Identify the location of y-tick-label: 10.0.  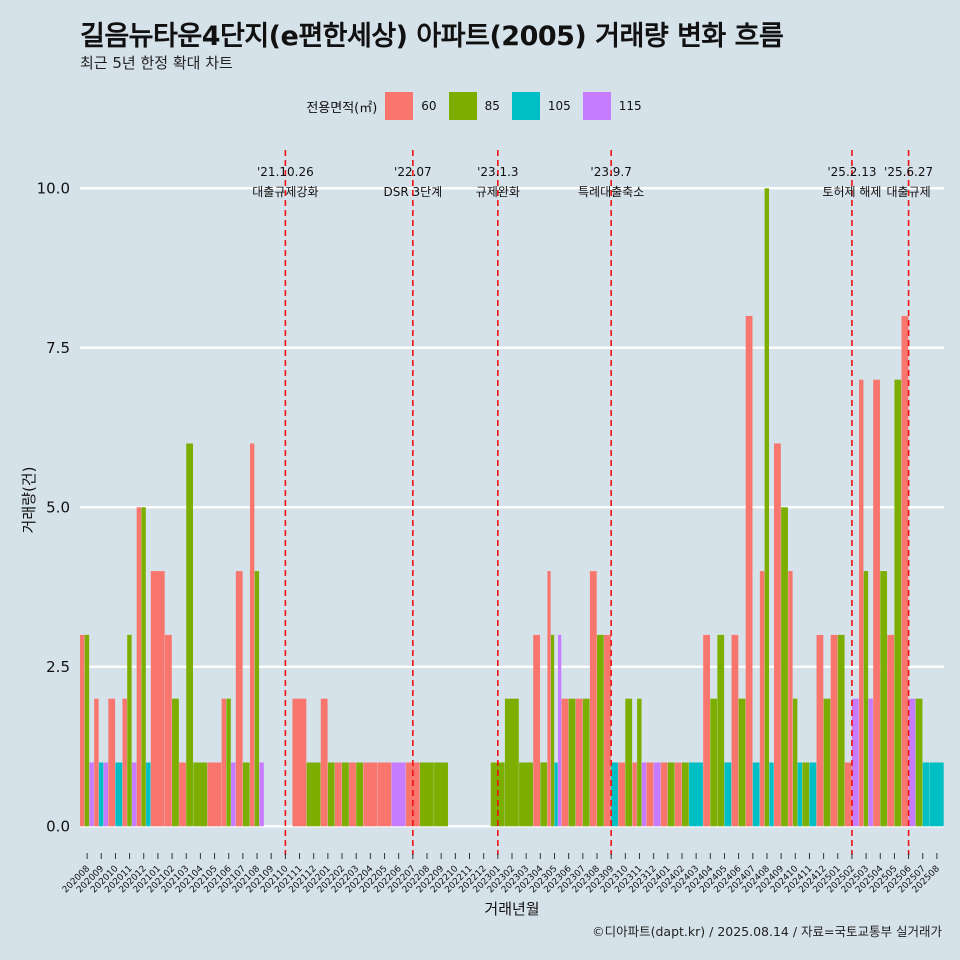
(53, 188).